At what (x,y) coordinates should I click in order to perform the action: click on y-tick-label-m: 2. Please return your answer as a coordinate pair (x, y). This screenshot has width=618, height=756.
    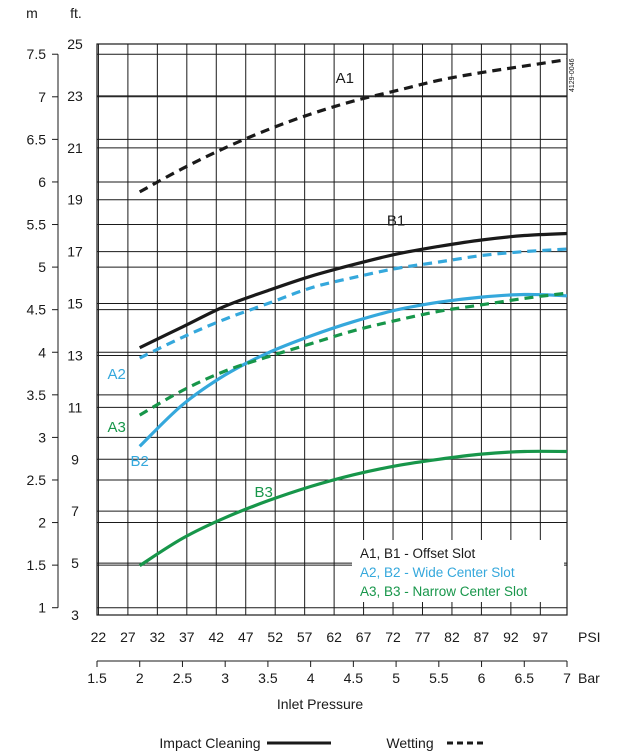
    Looking at the image, I should click on (42, 523).